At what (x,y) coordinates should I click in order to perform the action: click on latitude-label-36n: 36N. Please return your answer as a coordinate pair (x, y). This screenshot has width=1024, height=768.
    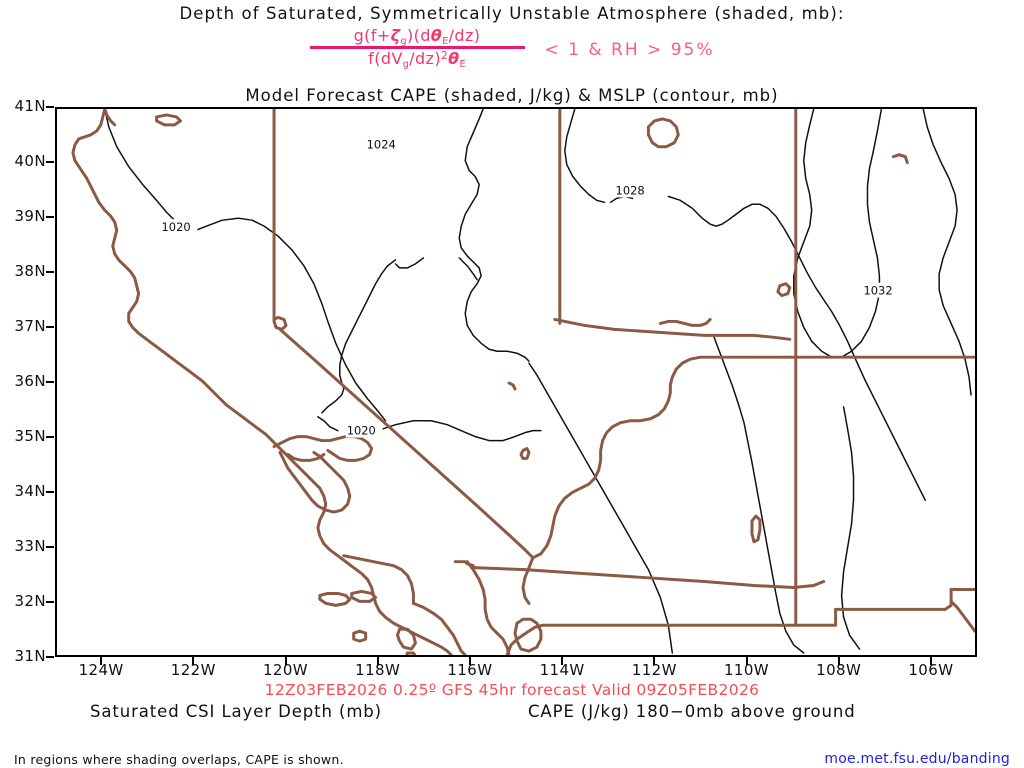
    Looking at the image, I should click on (30, 381).